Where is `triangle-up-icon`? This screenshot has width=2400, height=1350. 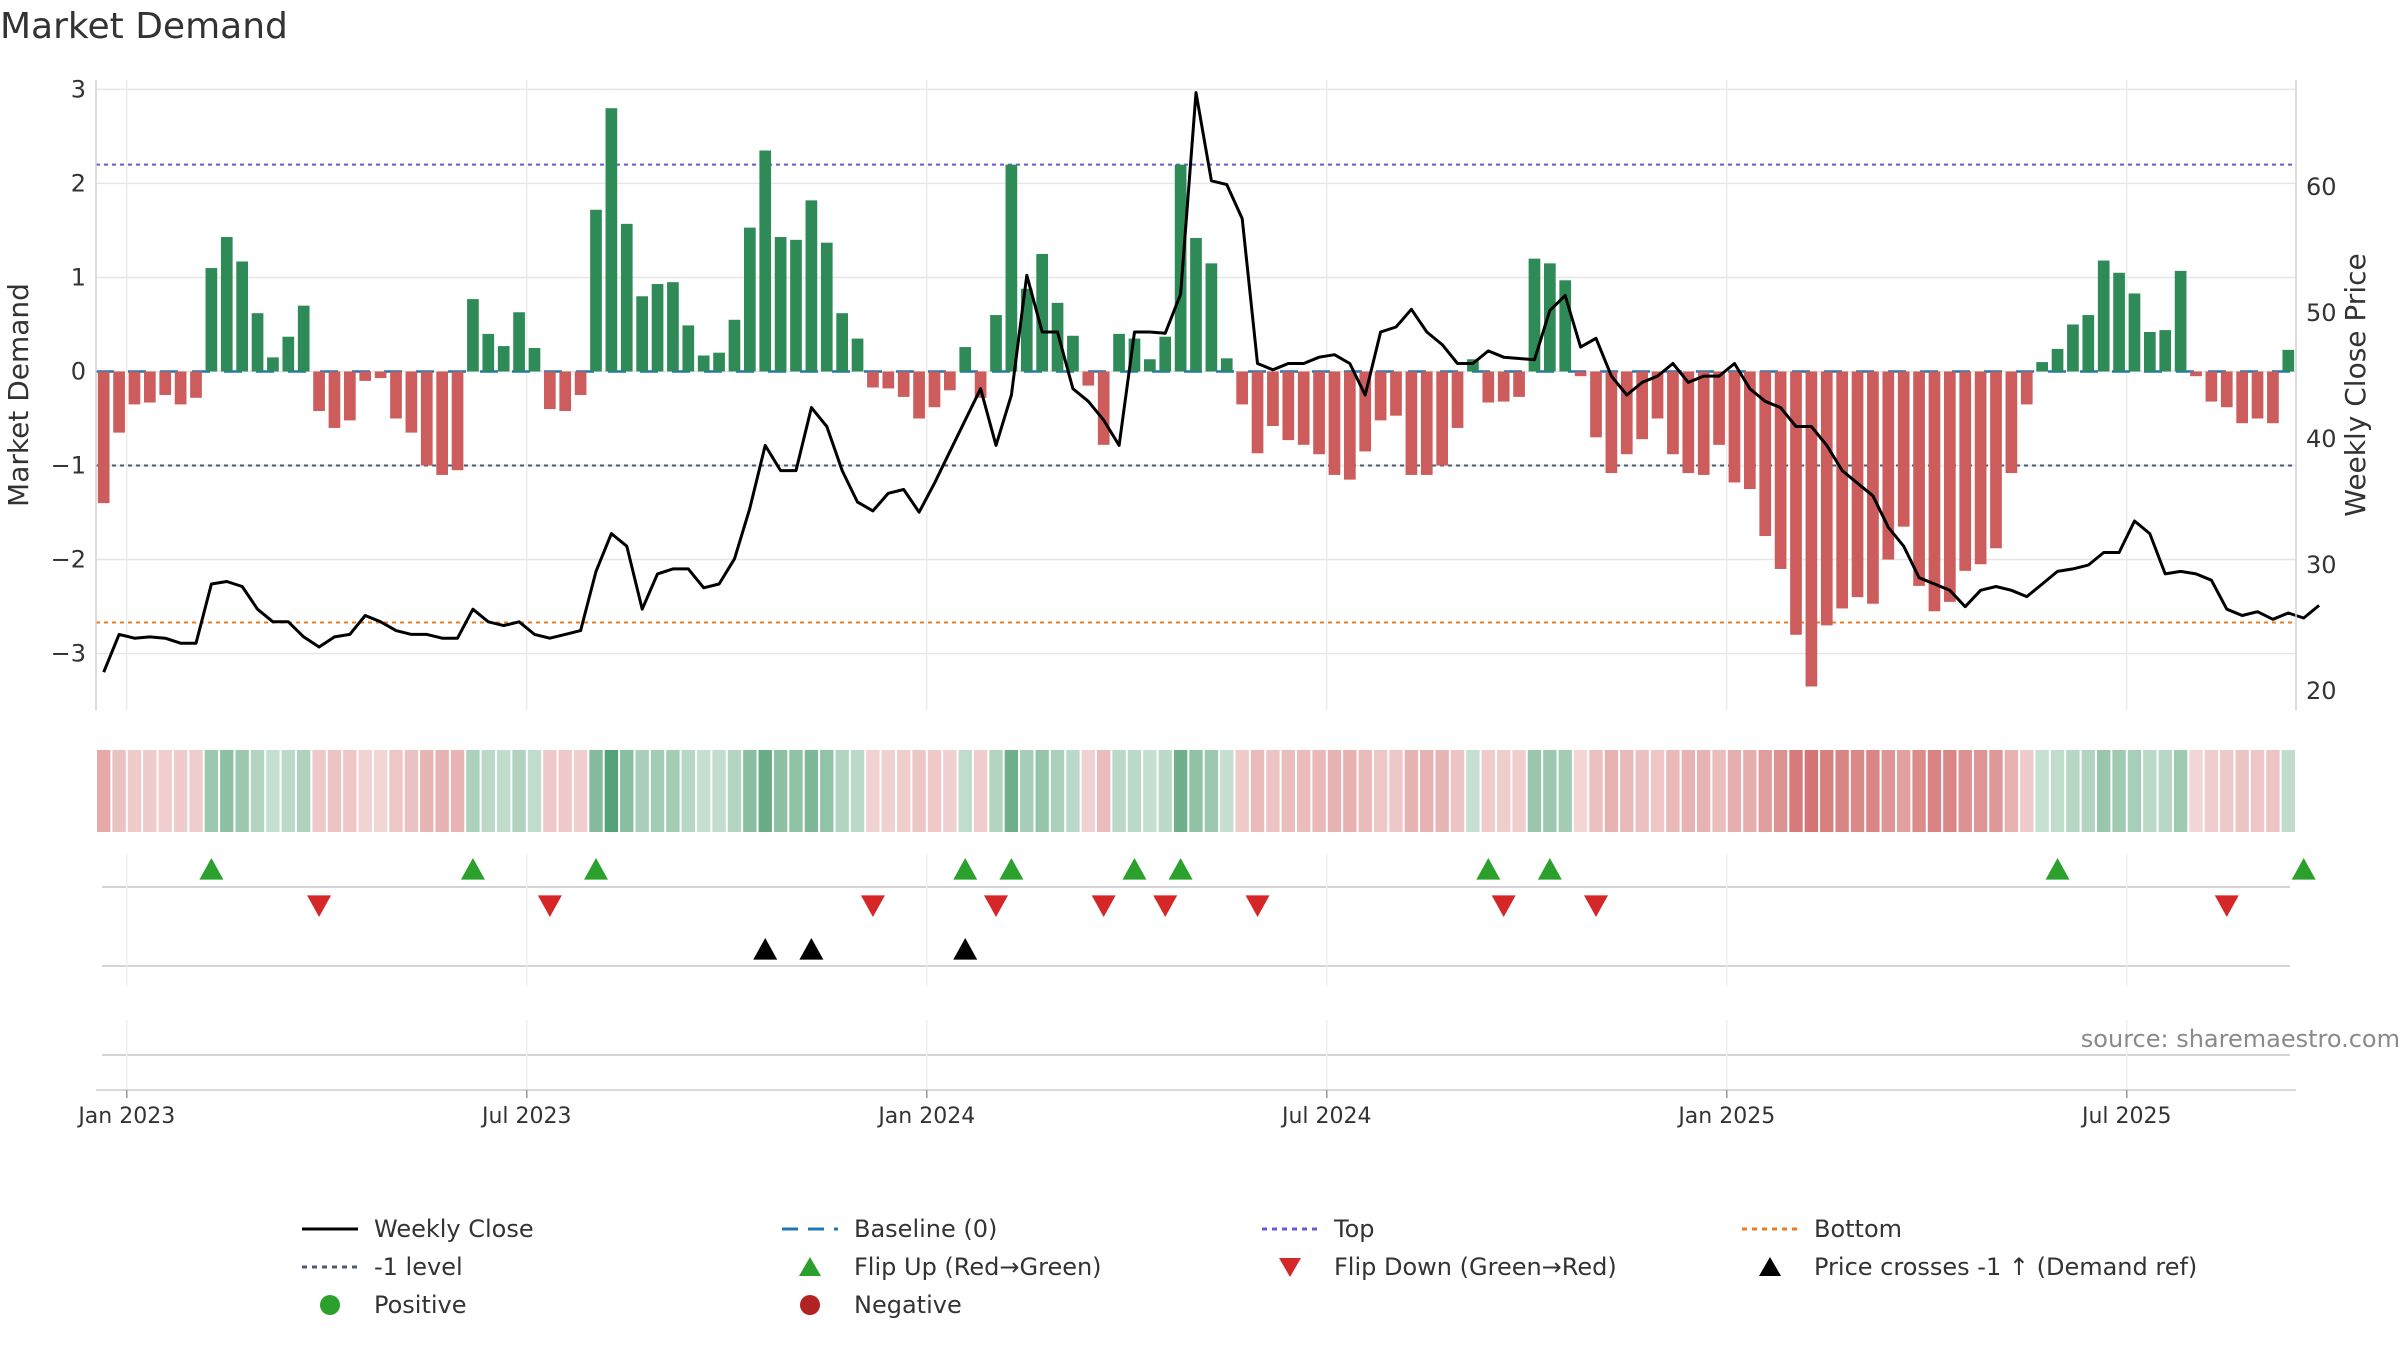 triangle-up-icon is located at coordinates (1770, 1267).